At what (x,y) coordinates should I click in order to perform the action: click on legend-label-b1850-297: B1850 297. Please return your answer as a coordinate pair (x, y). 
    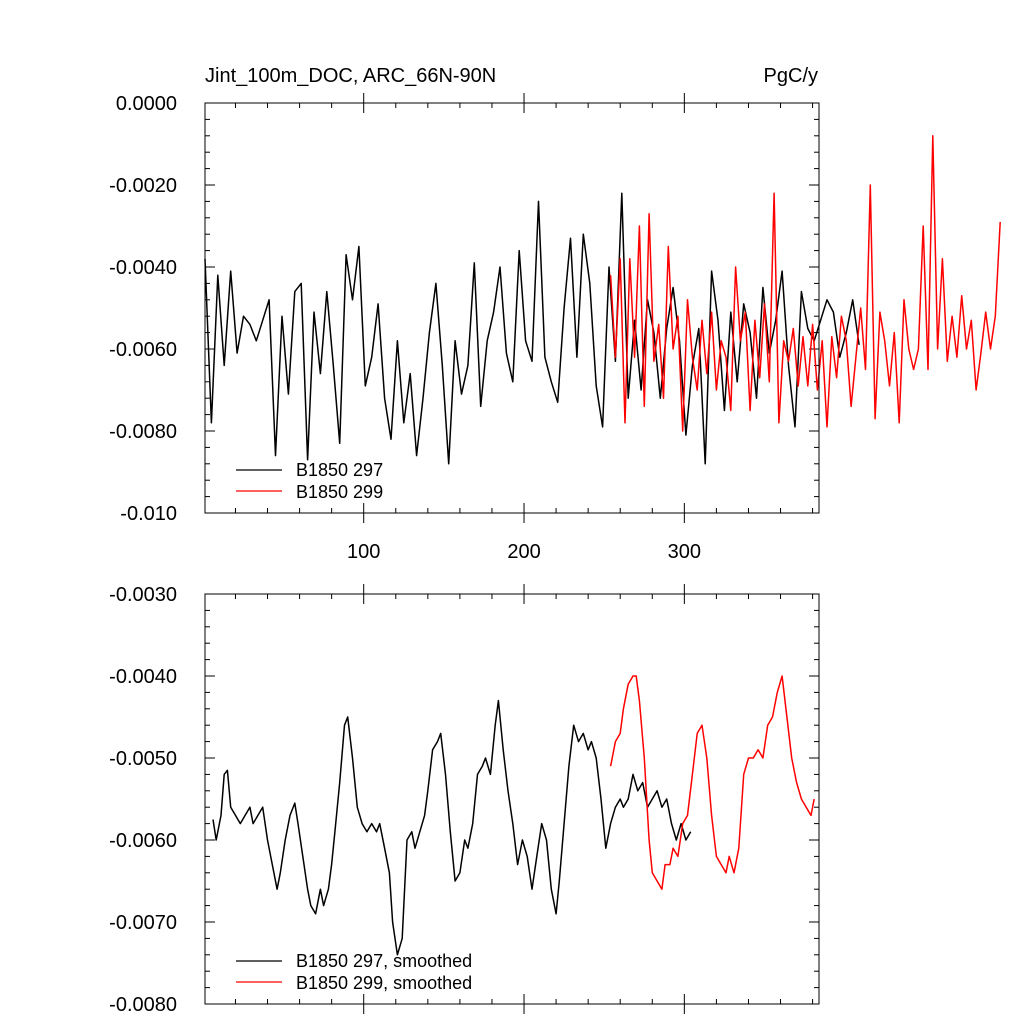
    Looking at the image, I should click on (339, 470).